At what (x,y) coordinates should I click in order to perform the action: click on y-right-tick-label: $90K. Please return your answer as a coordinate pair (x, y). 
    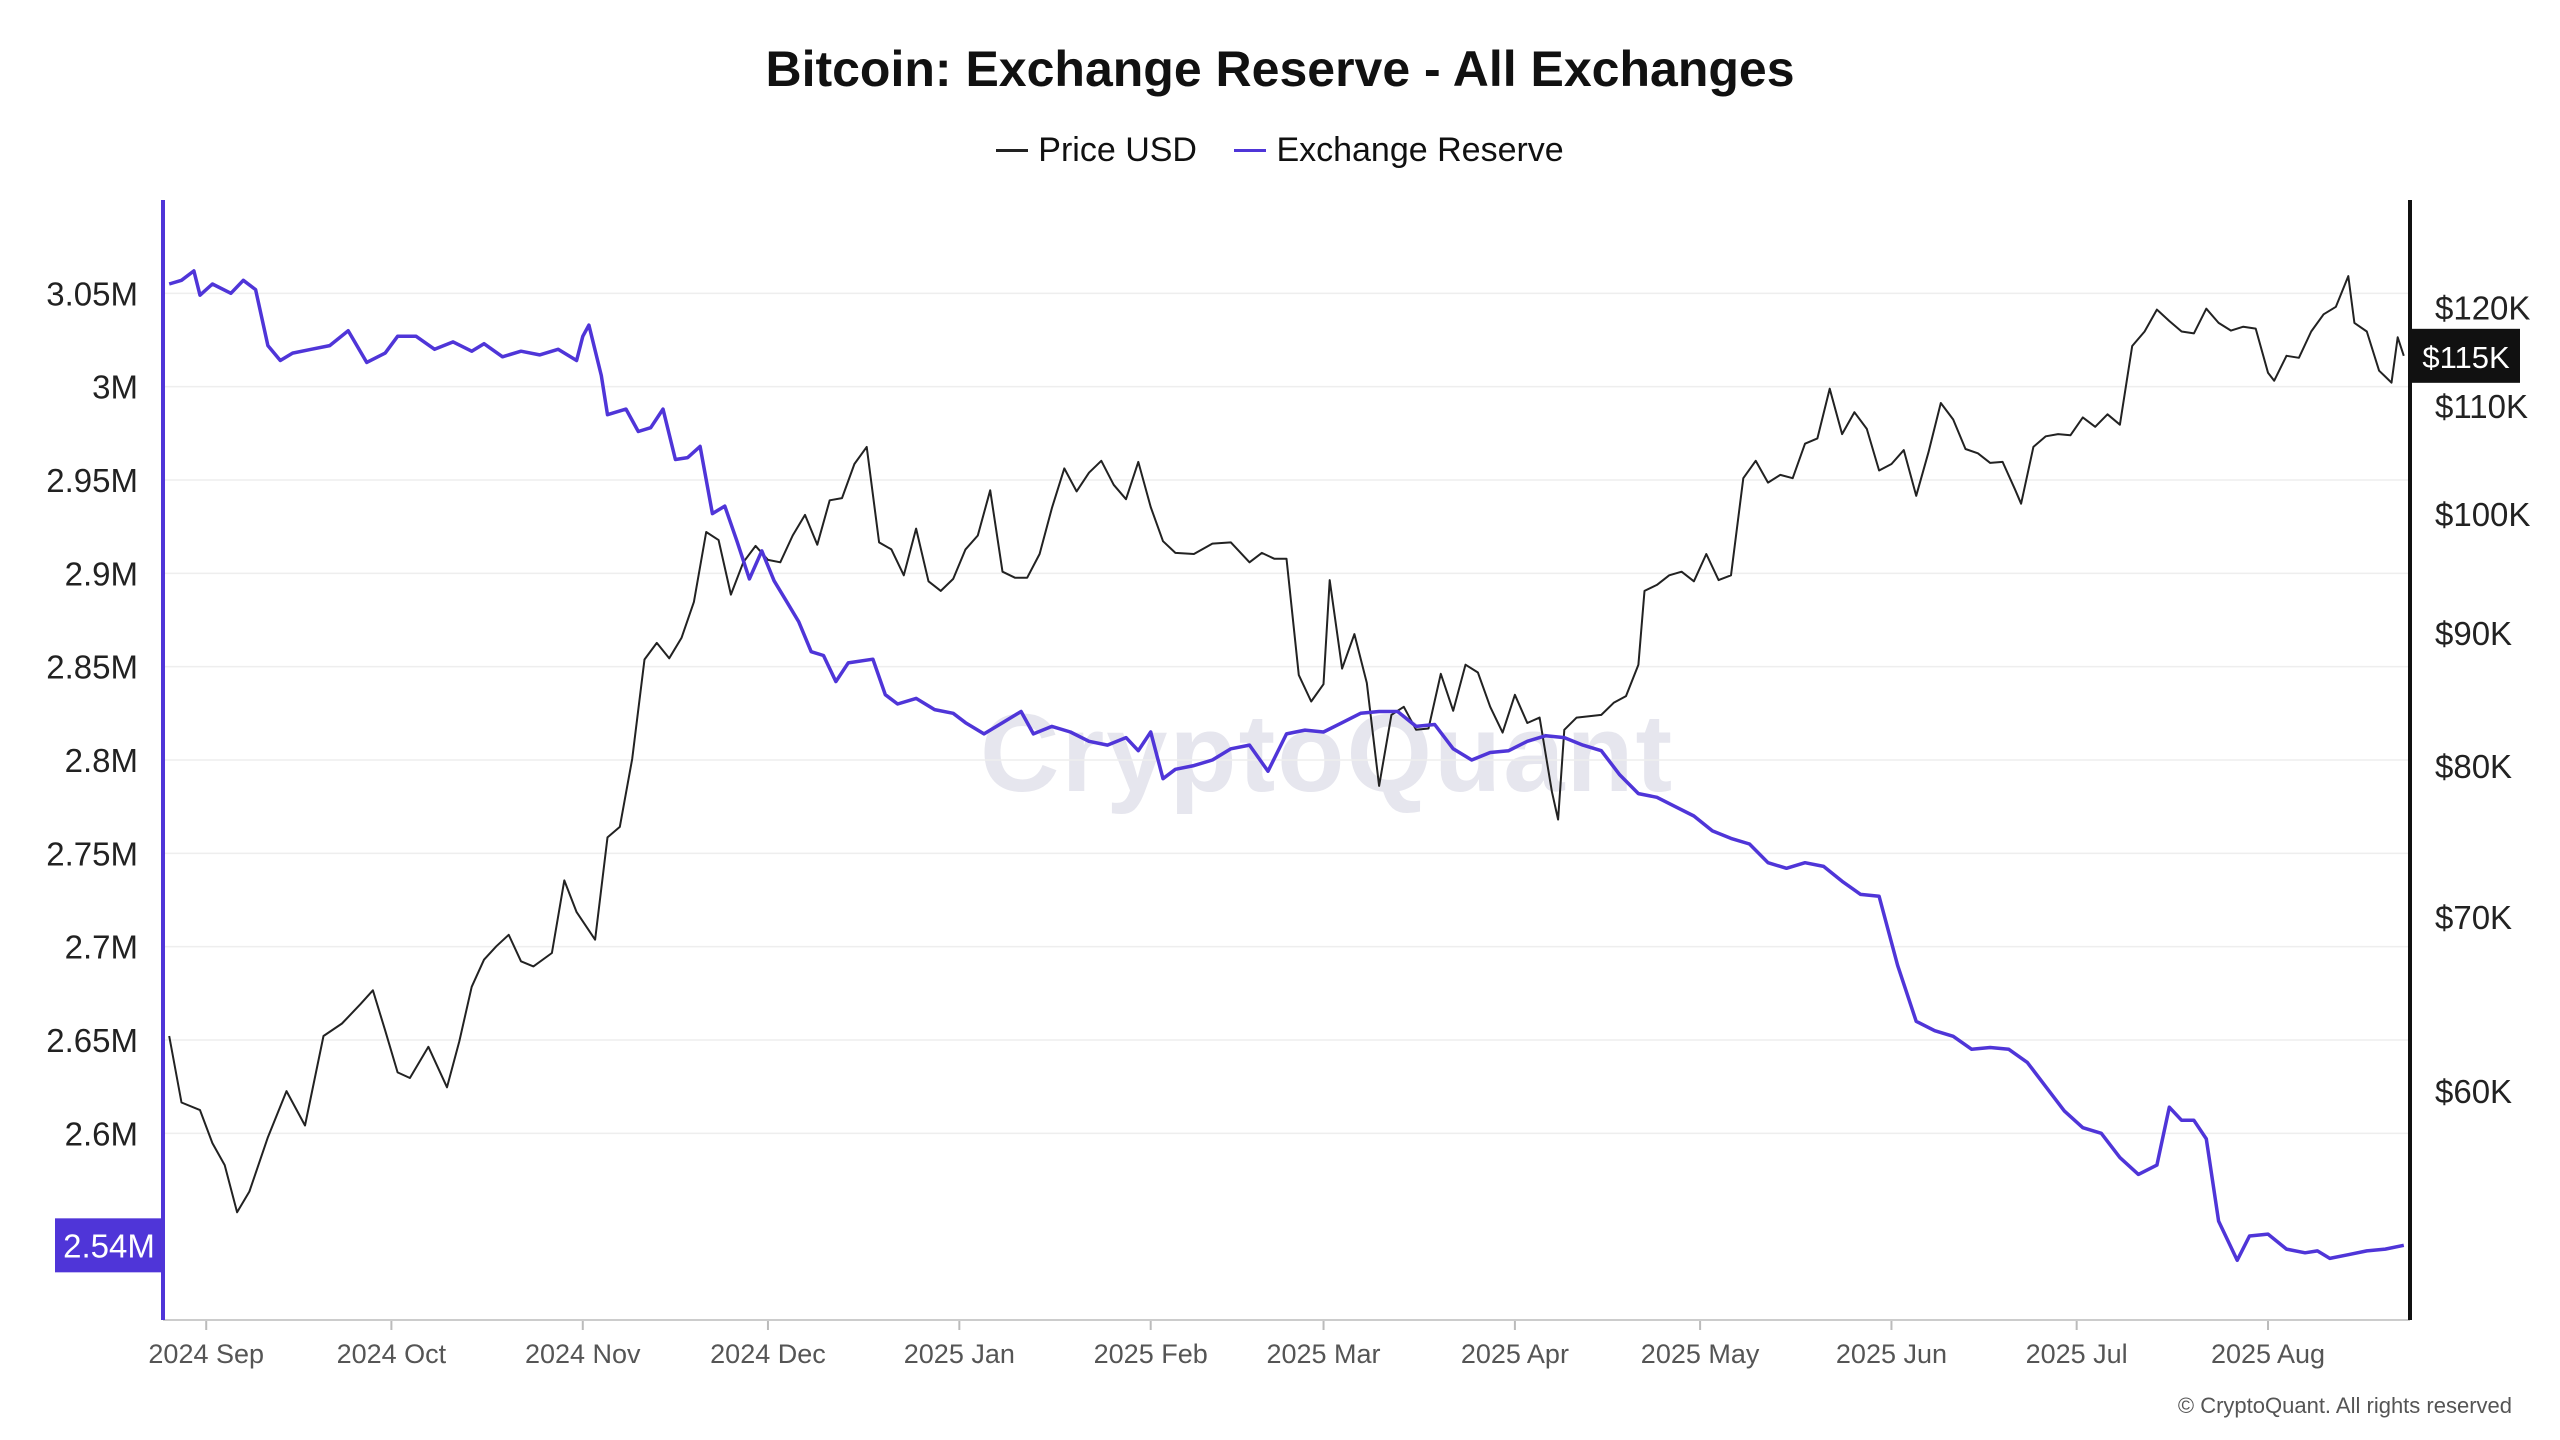
    Looking at the image, I should click on (2473, 633).